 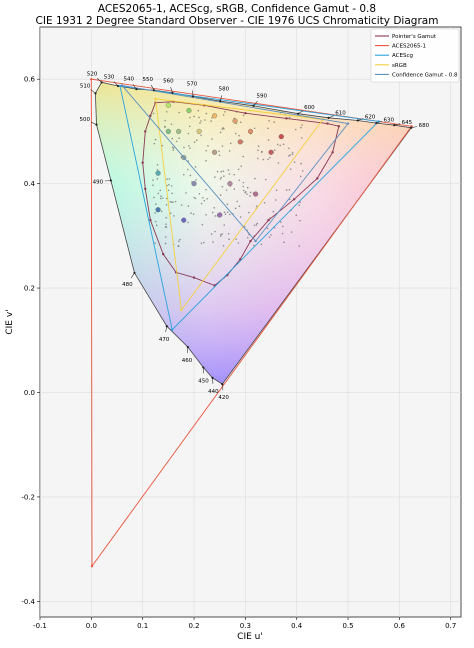 I want to click on wavelength-label: 420, so click(x=223, y=398).